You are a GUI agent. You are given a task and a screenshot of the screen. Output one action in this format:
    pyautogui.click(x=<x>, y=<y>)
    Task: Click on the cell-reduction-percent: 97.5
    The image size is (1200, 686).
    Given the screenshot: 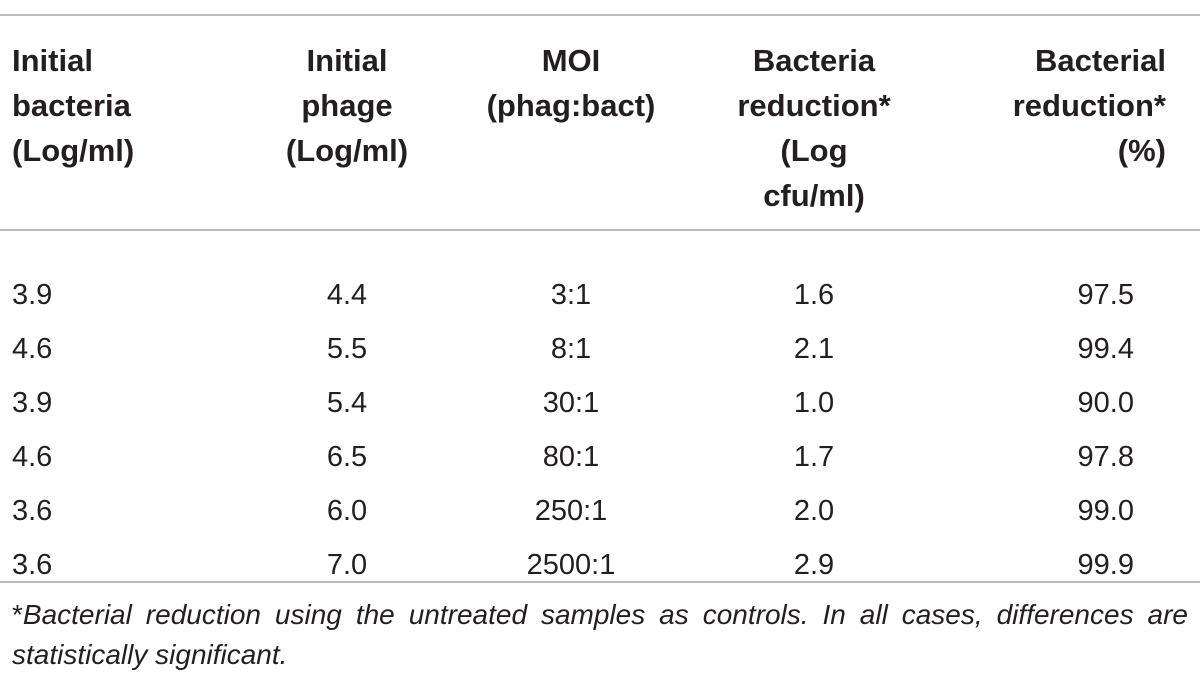 What is the action you would take?
    pyautogui.click(x=1105, y=295)
    